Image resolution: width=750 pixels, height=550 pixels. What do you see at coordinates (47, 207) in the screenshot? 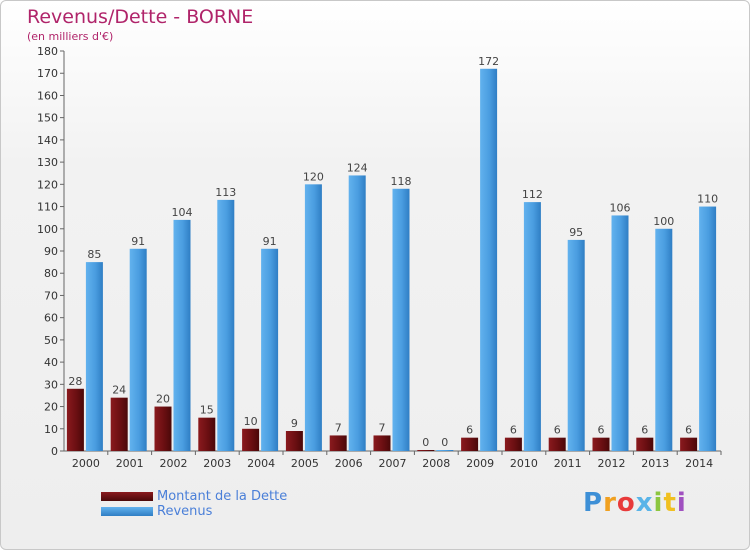
I see `y-tick-label: 110` at bounding box center [47, 207].